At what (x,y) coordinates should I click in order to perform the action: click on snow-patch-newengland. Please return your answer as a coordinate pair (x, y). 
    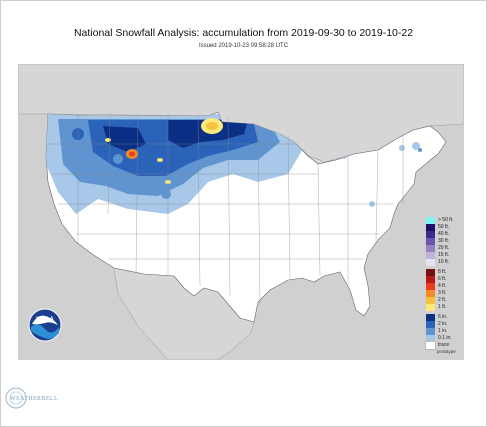
    Looking at the image, I should click on (402, 148).